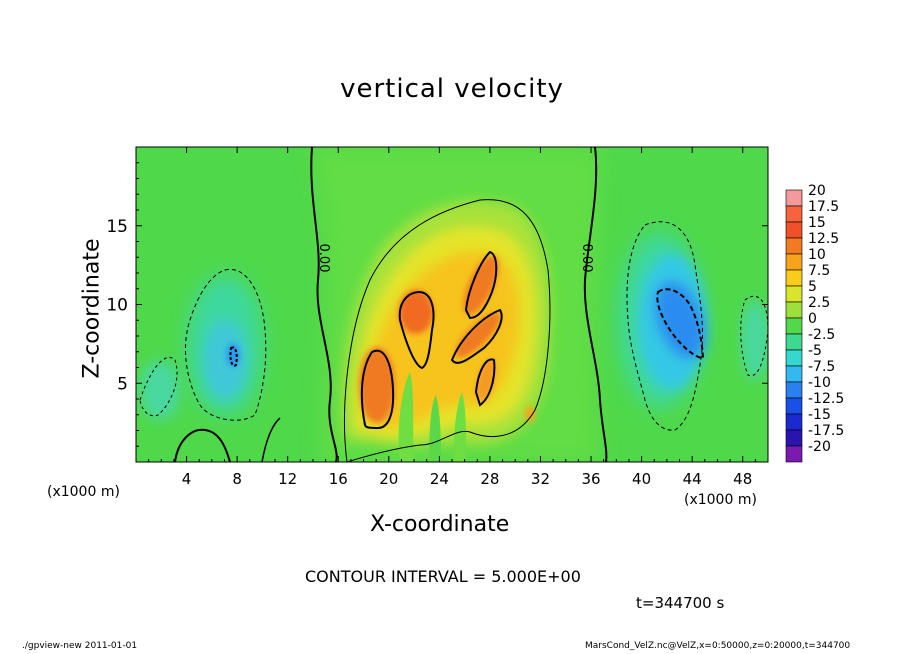 Image resolution: width=904 pixels, height=654 pixels. What do you see at coordinates (202, 445) in the screenshot?
I see `contour-bottom-left` at bounding box center [202, 445].